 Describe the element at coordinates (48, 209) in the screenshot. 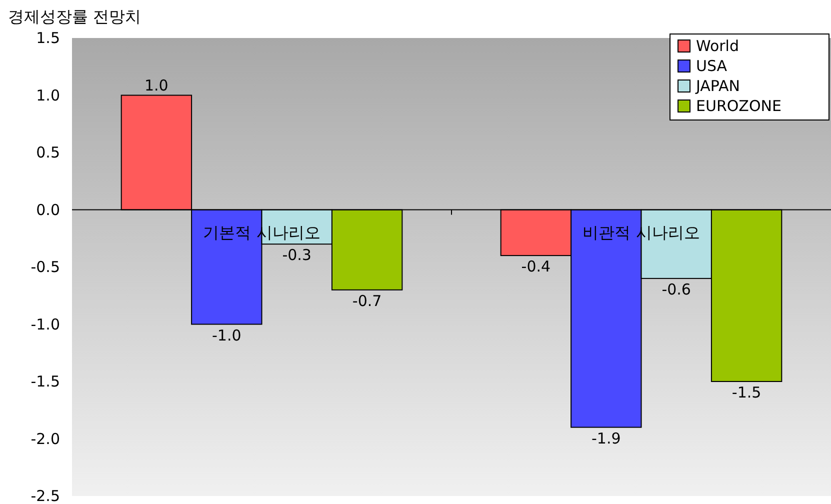

I see `y-tick-label: 0.0` at that location.